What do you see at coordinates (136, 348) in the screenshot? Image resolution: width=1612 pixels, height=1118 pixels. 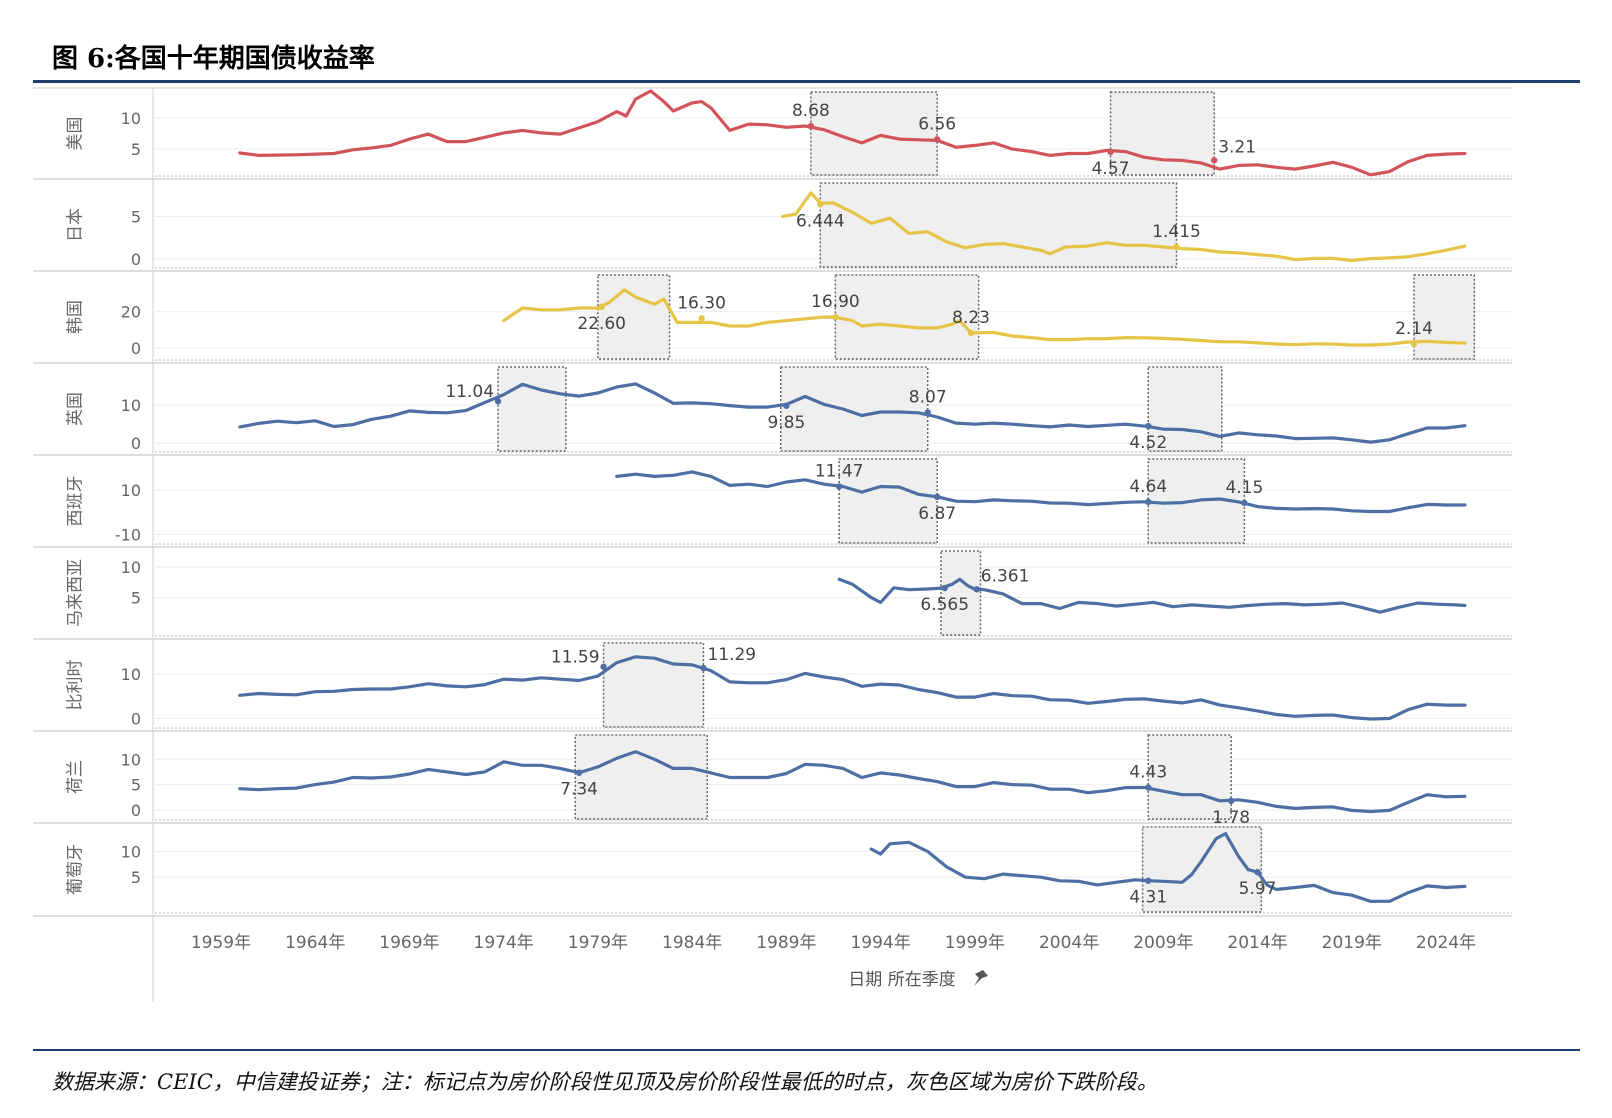 I see `panel-3-ytick-label: 0` at bounding box center [136, 348].